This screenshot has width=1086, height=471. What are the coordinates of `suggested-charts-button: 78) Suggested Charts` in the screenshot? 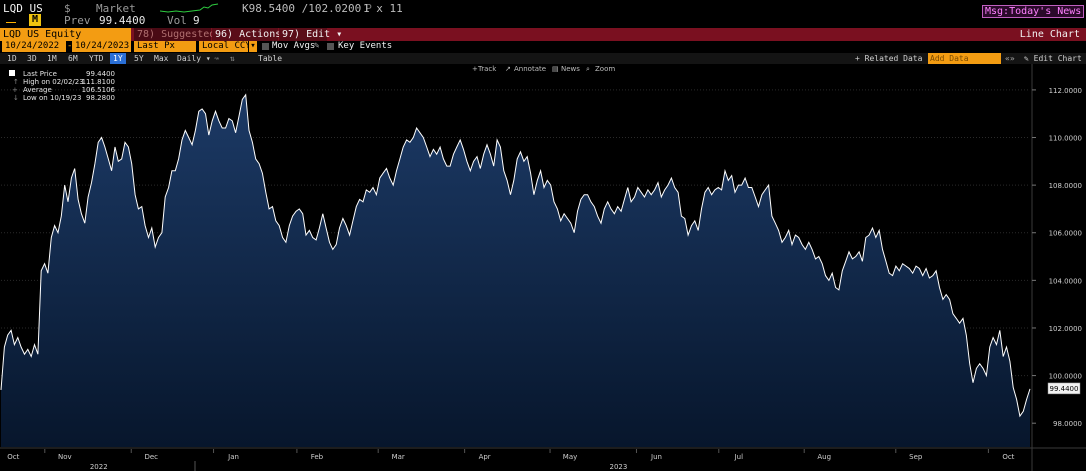 It's located at (195, 34).